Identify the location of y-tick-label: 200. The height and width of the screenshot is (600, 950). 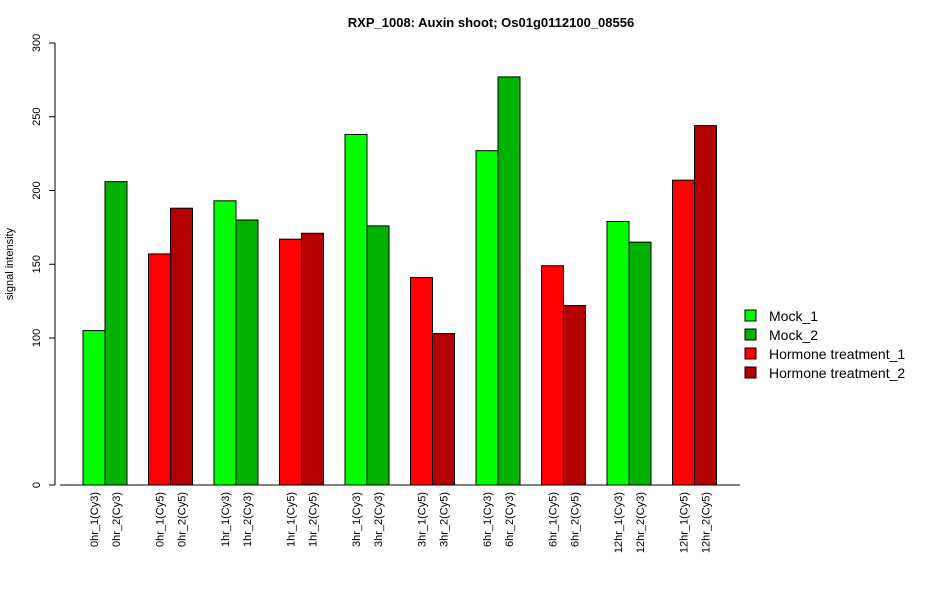
(37, 190).